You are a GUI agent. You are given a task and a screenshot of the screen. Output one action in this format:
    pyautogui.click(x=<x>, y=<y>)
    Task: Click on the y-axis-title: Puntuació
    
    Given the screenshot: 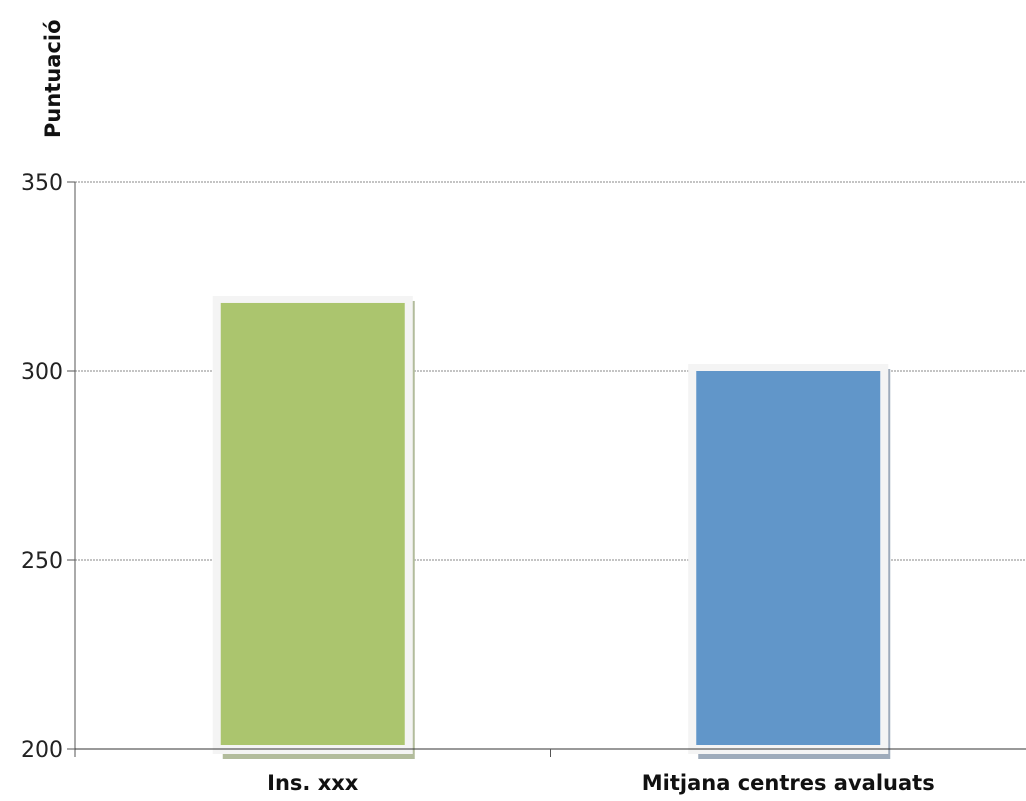 What is the action you would take?
    pyautogui.click(x=53, y=78)
    